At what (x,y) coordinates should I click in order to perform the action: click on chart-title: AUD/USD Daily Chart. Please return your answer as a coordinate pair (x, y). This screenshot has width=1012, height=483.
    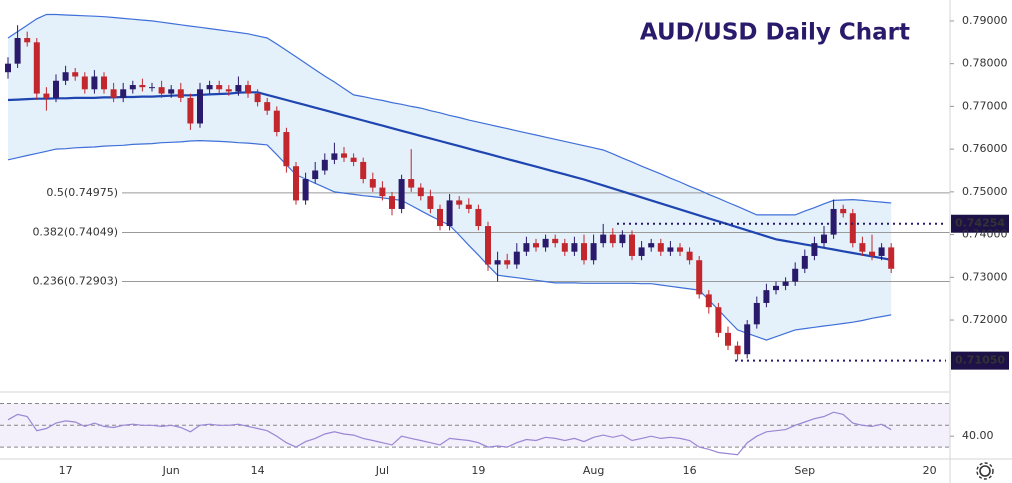
    Looking at the image, I should click on (775, 33).